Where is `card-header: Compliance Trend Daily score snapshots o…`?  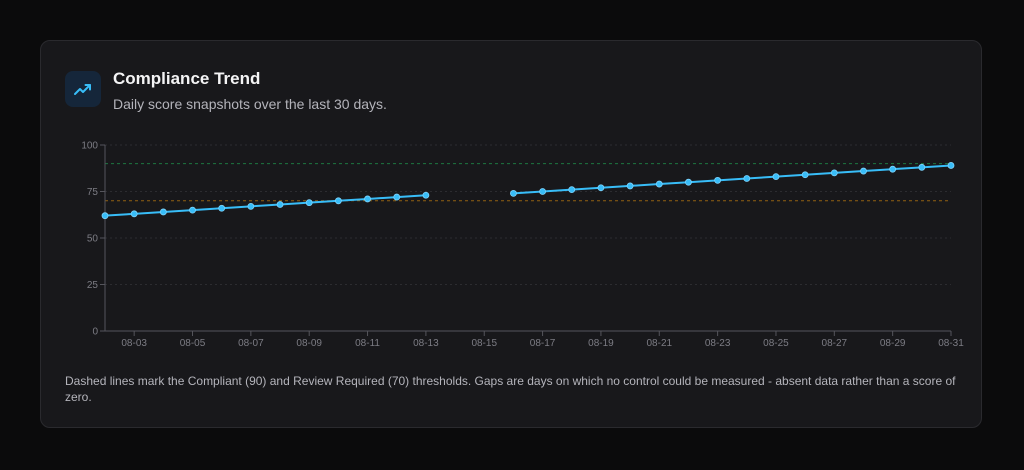
card-header: Compliance Trend Daily score snapshots o… is located at coordinates (226, 90).